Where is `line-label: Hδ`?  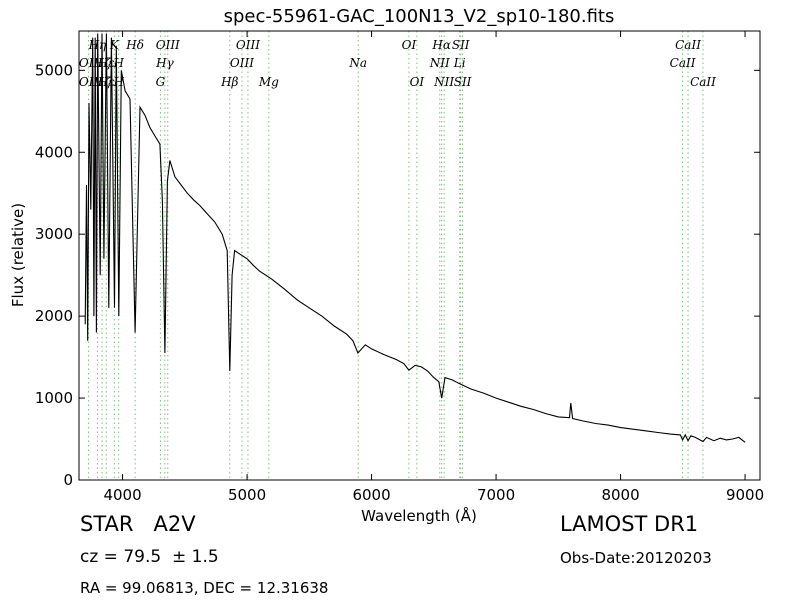
line-label: Hδ is located at coordinates (134, 45).